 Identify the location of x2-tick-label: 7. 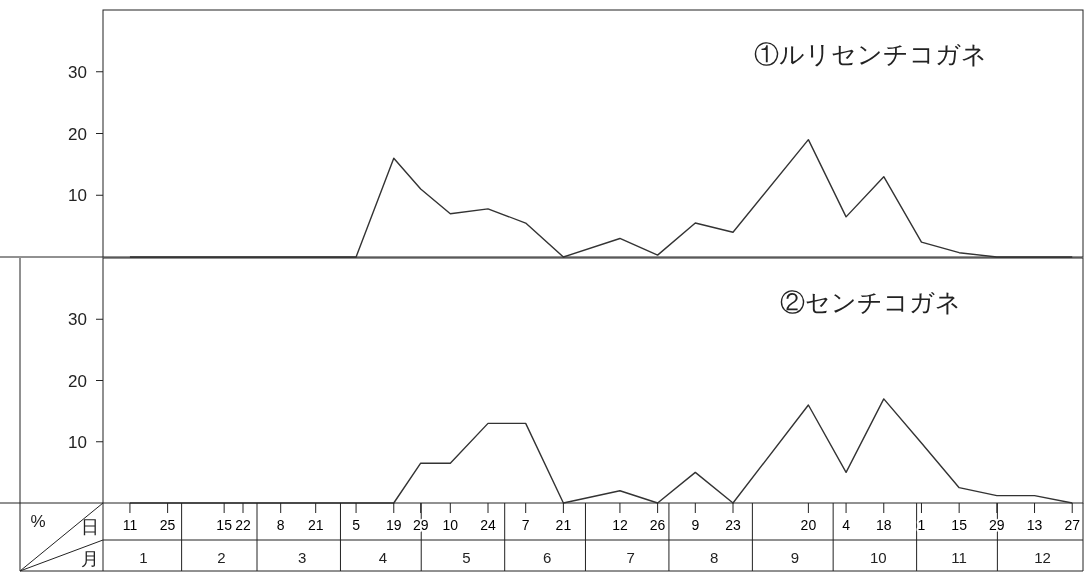
(630, 557).